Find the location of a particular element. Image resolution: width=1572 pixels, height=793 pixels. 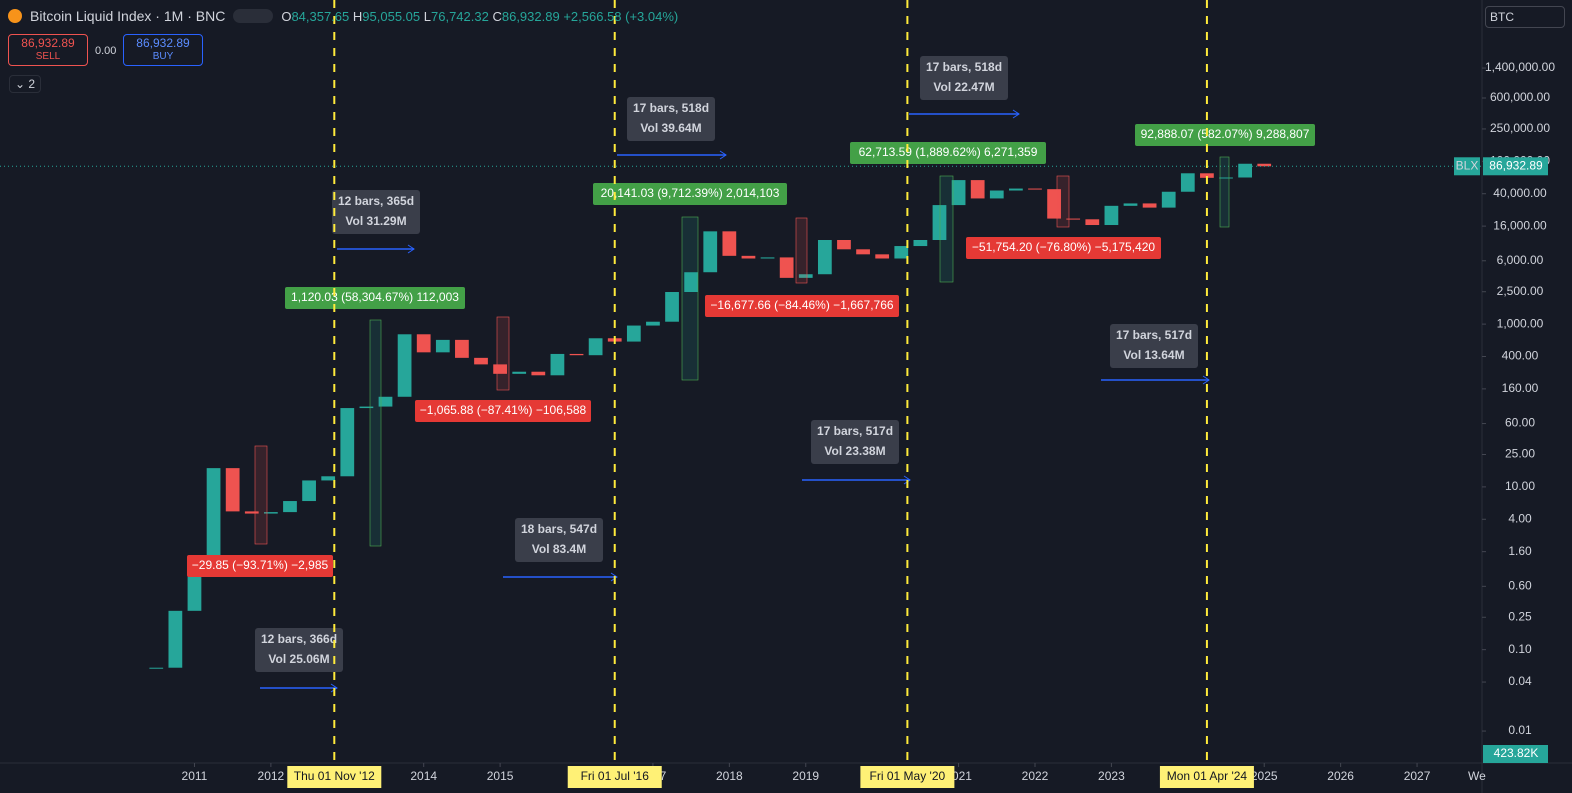

change: +2,566.58 (+3.04%) is located at coordinates (621, 16).